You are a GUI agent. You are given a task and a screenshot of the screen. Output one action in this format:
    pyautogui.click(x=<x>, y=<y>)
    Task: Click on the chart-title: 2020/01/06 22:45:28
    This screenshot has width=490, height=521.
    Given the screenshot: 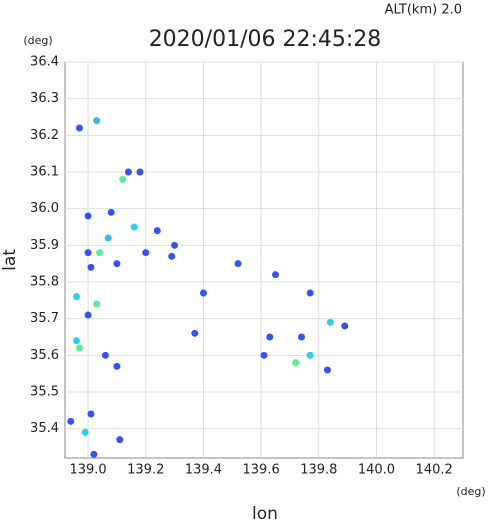 What is the action you would take?
    pyautogui.click(x=265, y=39)
    